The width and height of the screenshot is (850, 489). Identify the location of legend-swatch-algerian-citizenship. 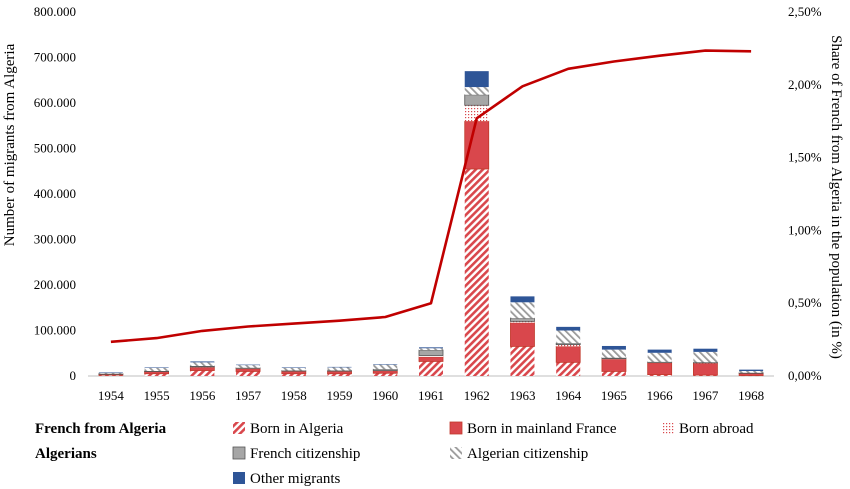
(456, 453).